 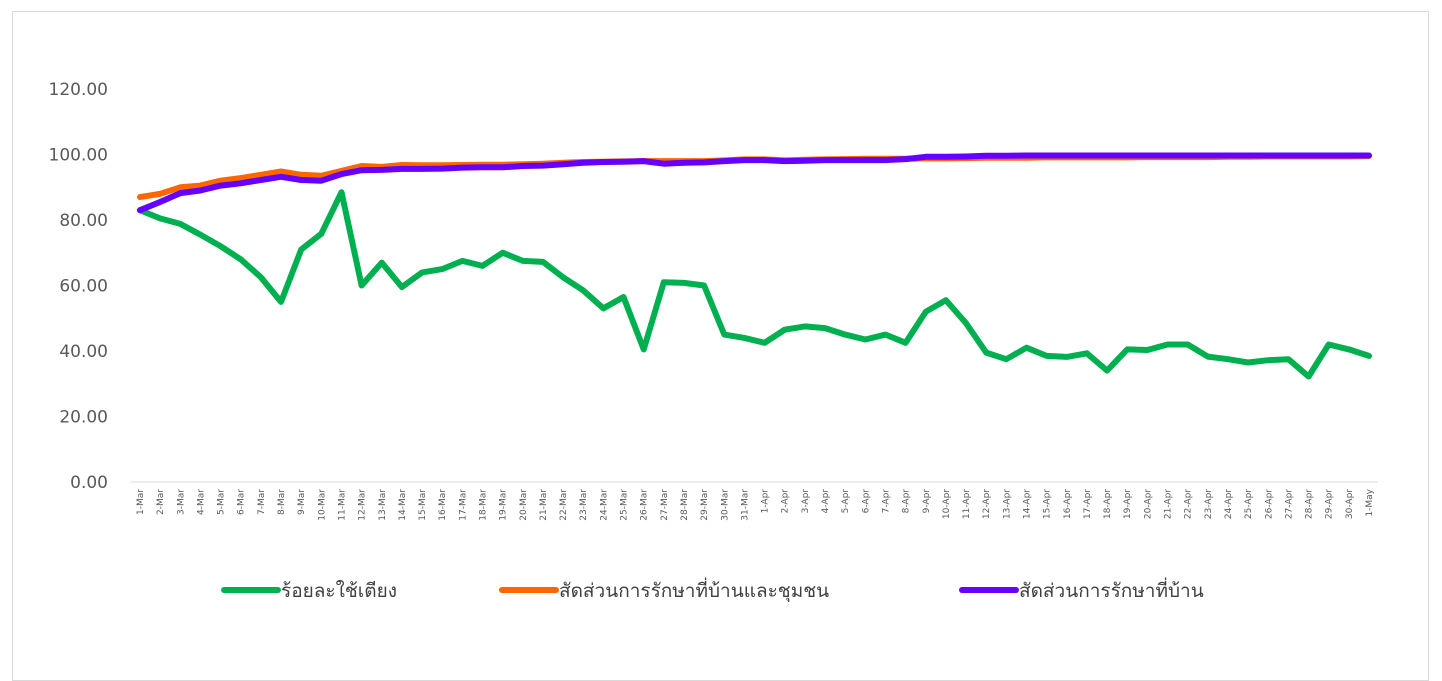 I want to click on x-tick-label: 1-Apr, so click(x=766, y=501).